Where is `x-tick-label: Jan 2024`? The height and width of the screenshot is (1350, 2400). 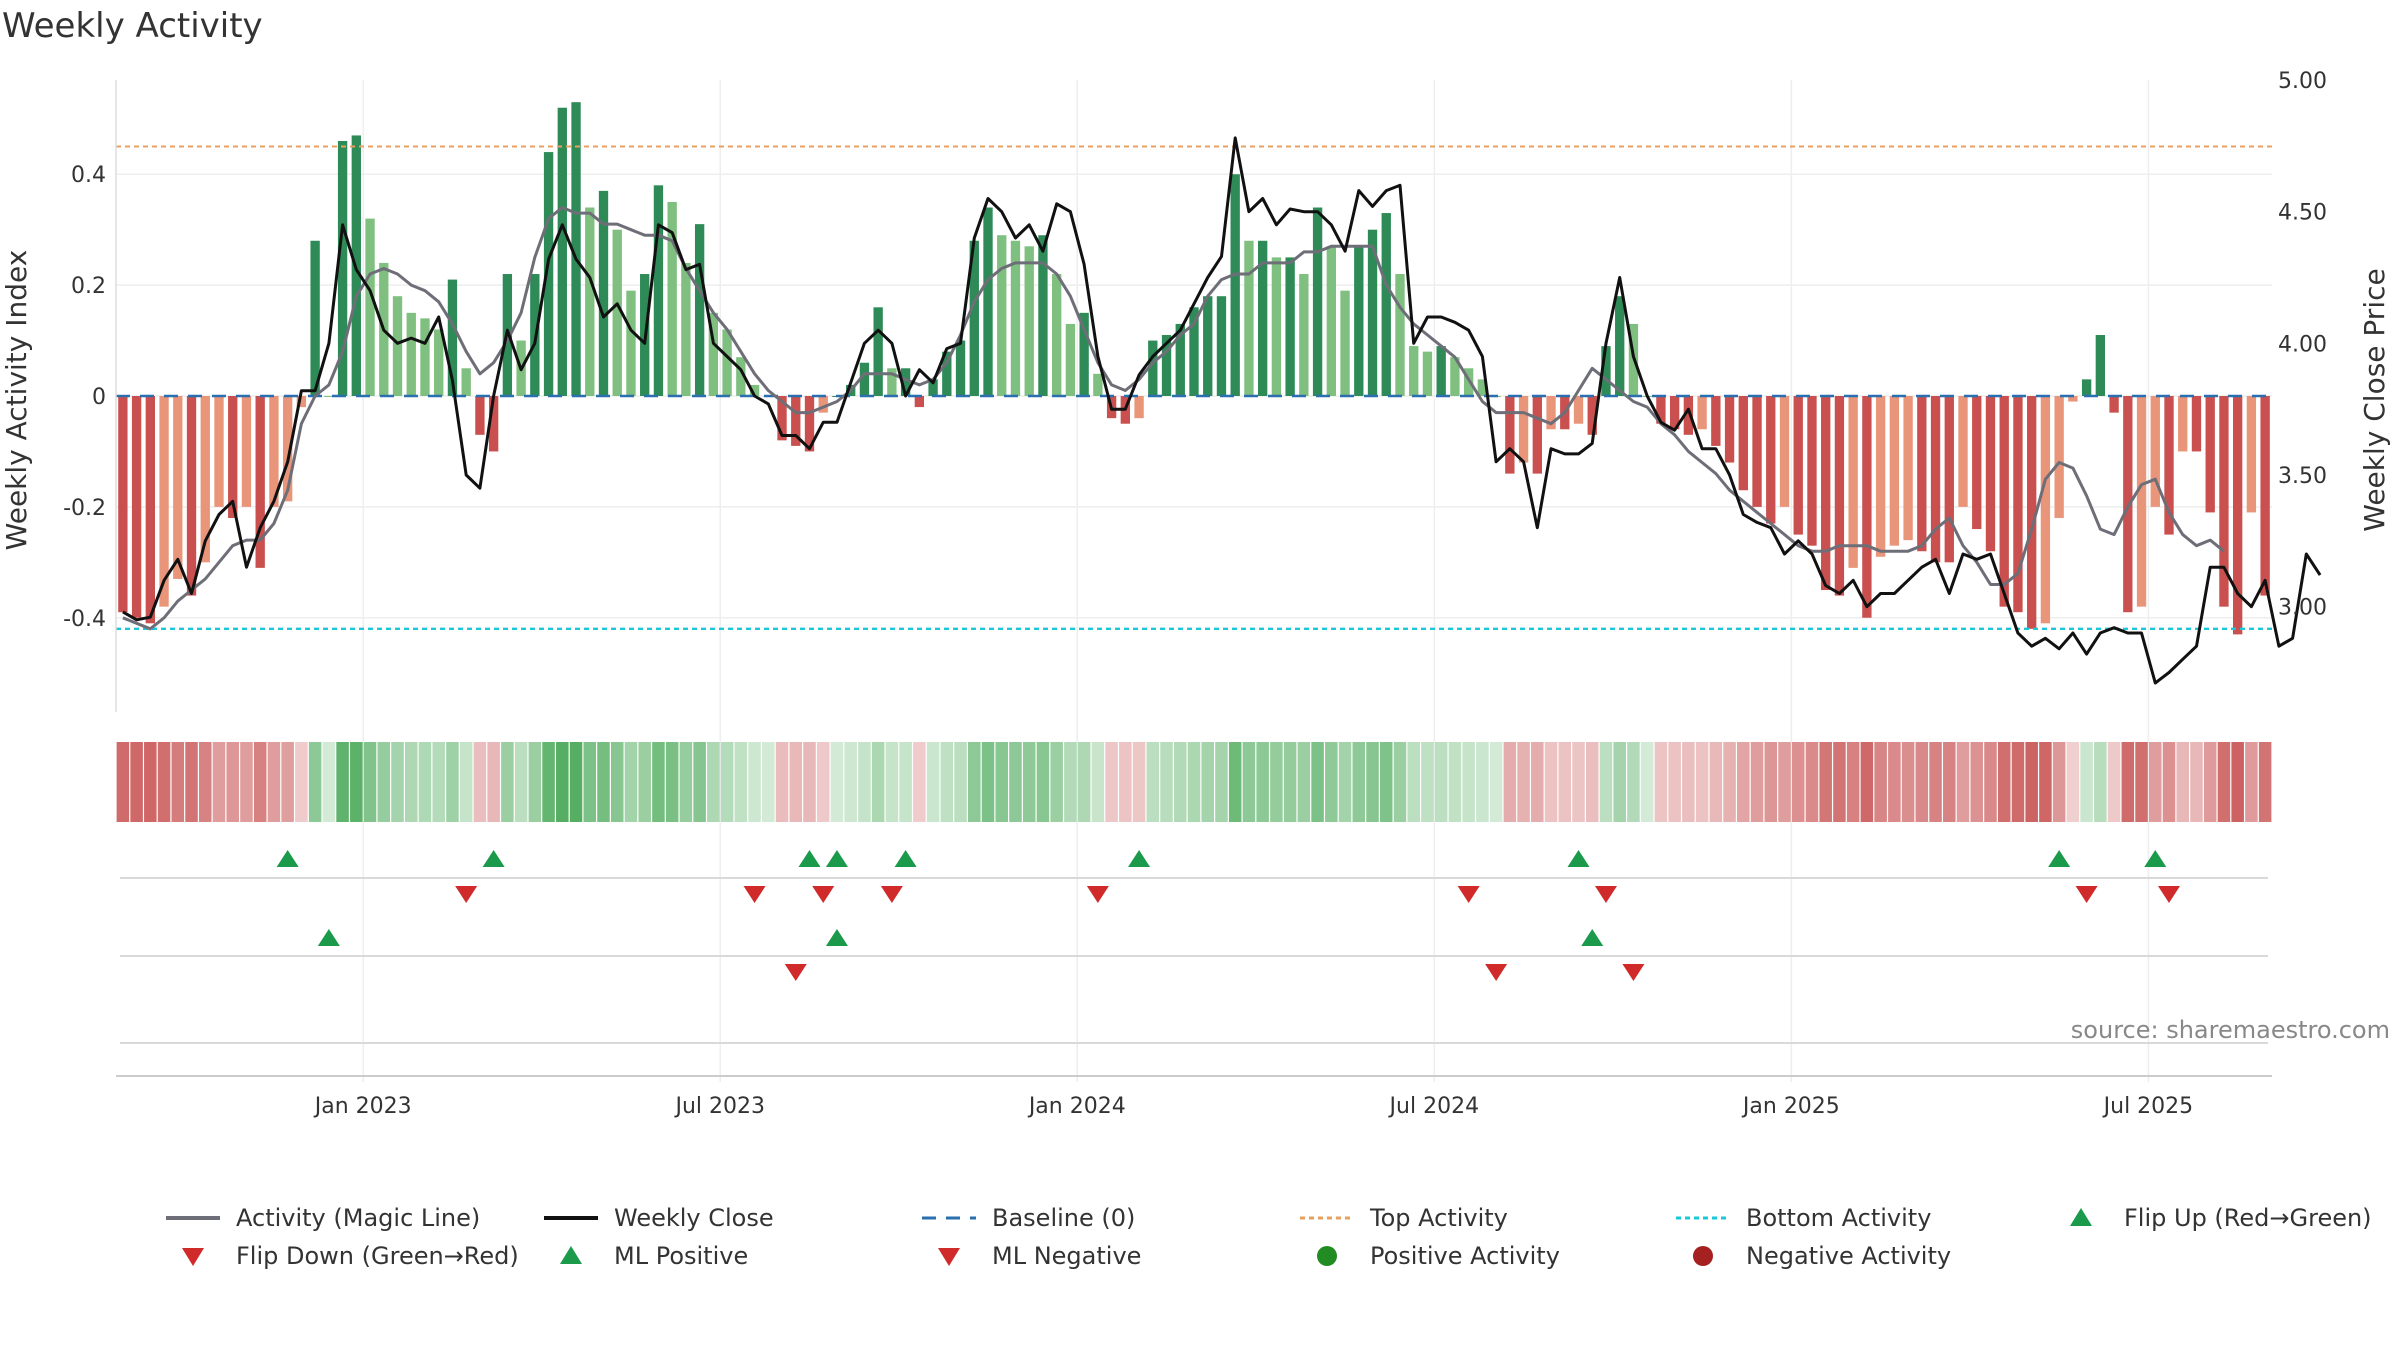
x-tick-label: Jan 2024 is located at coordinates (1076, 1106).